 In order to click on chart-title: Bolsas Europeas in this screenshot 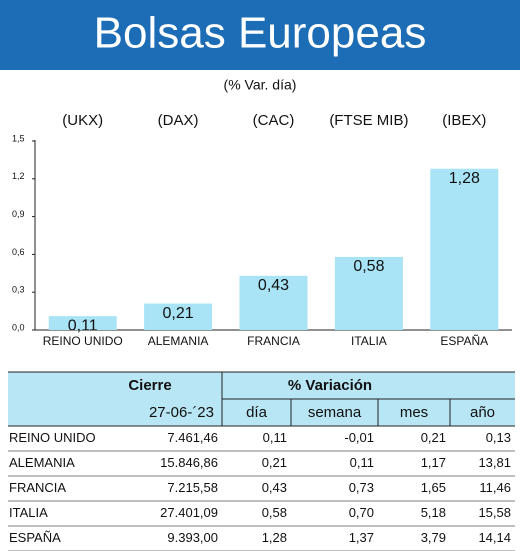, I will do `click(260, 33)`.